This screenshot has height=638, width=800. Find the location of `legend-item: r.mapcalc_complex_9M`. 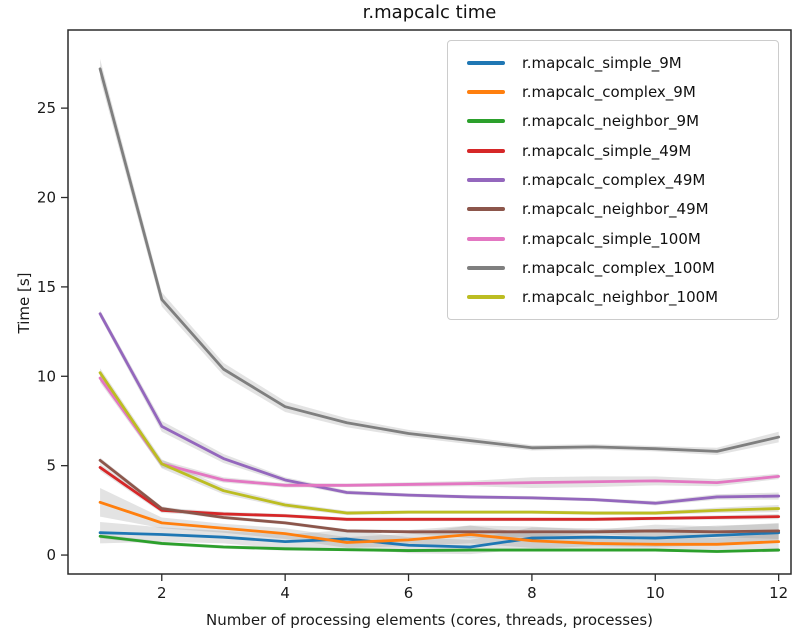

legend-item: r.mapcalc_complex_9M is located at coordinates (613, 92).